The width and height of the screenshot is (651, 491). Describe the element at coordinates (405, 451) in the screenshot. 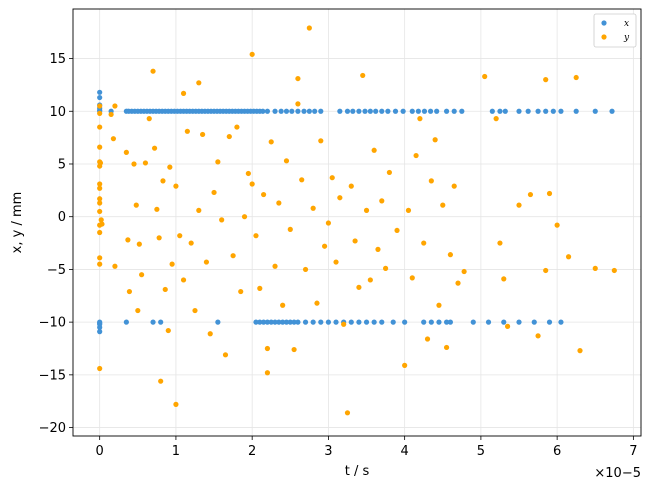

I see `x-tick-label: 4` at that location.